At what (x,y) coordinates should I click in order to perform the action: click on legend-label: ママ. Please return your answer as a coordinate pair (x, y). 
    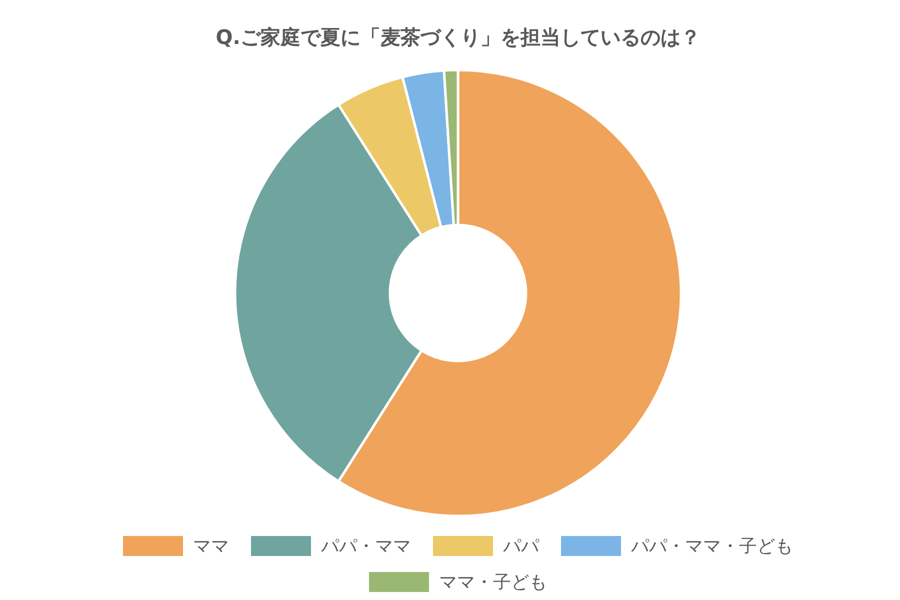
    Looking at the image, I should click on (211, 546).